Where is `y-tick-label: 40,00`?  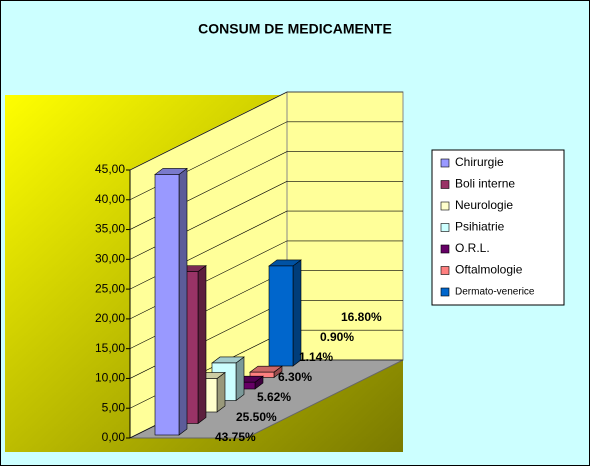
y-tick-label: 40,00 is located at coordinates (110, 199).